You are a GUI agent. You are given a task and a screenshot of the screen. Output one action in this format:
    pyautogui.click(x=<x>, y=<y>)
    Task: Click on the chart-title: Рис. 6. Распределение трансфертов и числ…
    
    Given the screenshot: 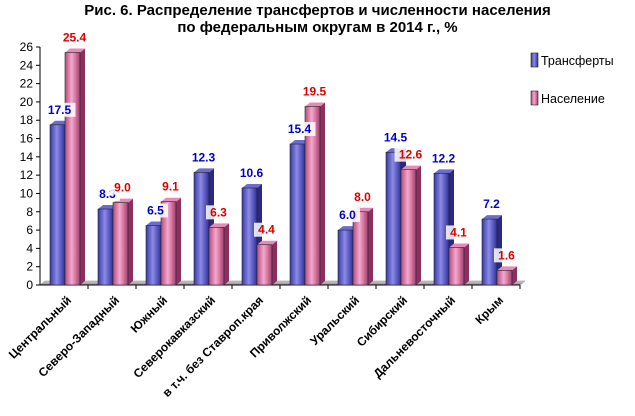 What is the action you would take?
    pyautogui.click(x=317, y=10)
    